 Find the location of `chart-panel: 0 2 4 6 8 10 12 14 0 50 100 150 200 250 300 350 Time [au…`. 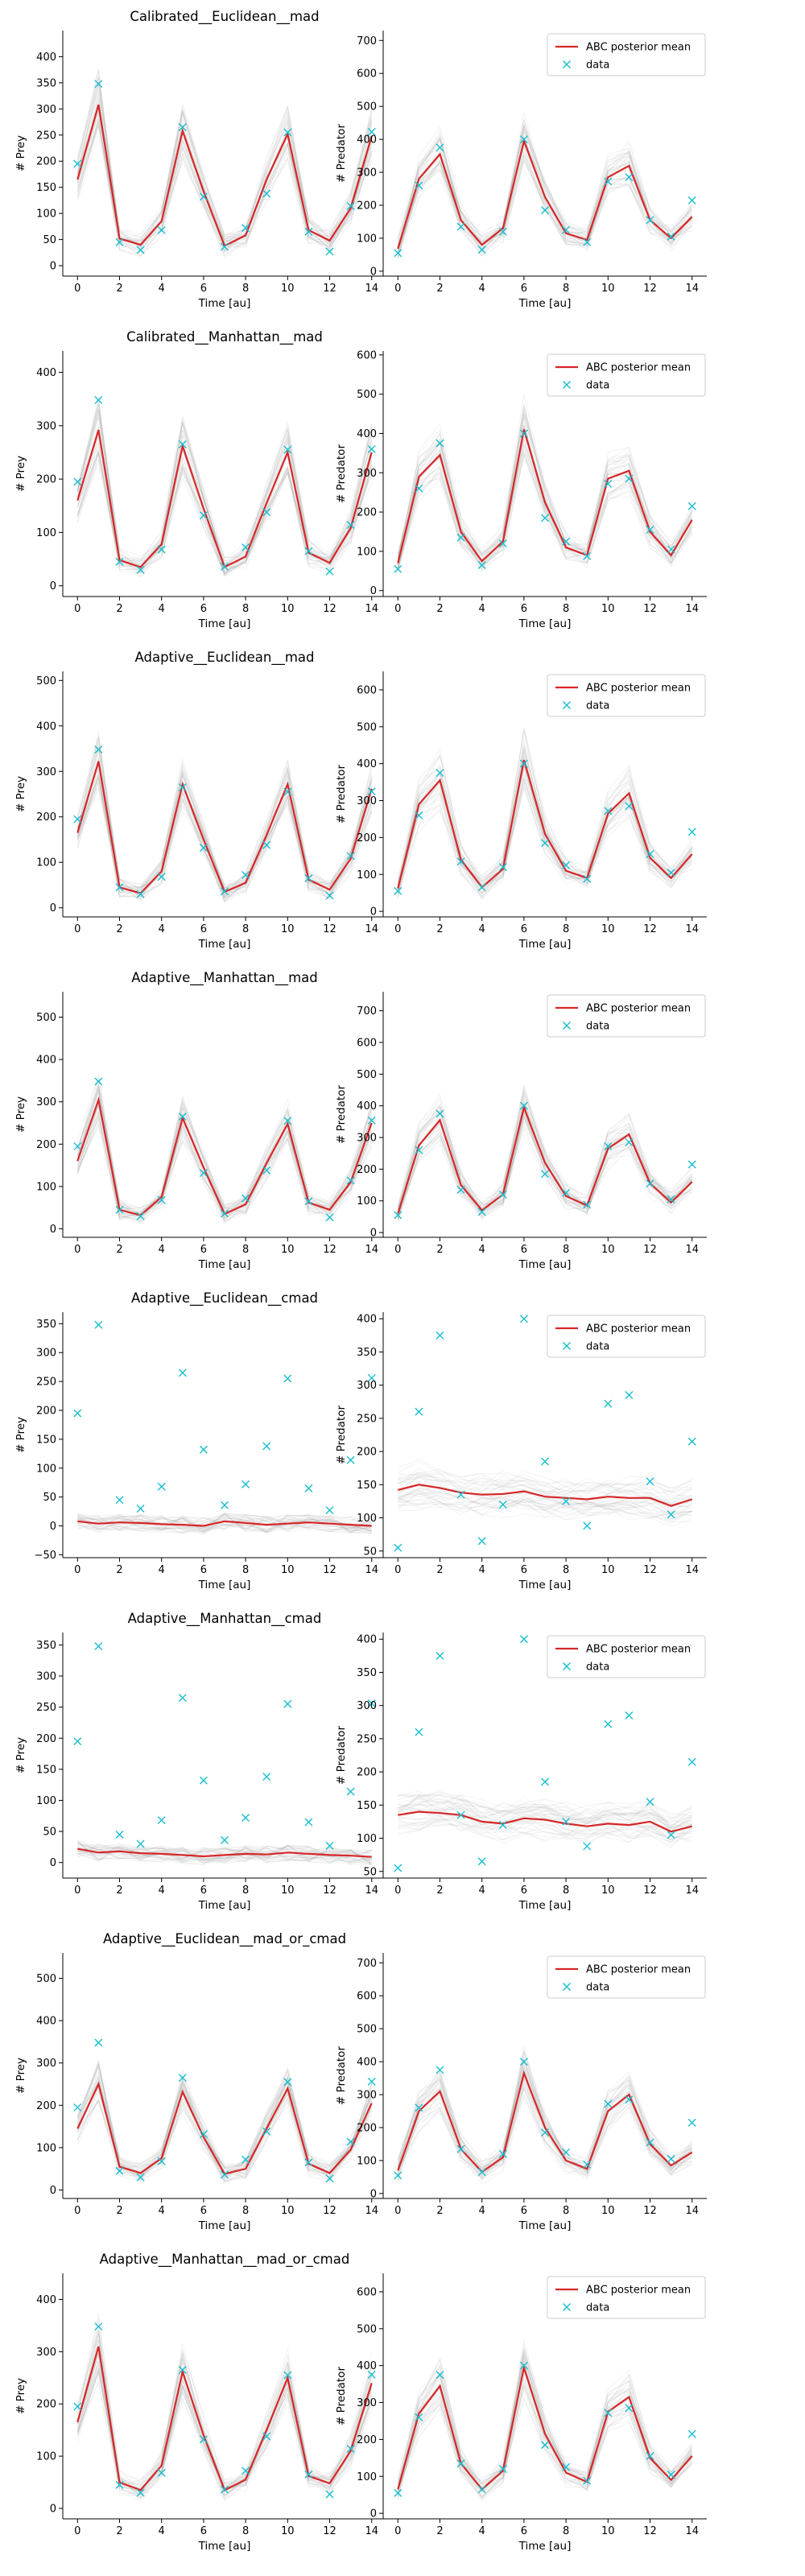

chart-panel: 0 2 4 6 8 10 12 14 0 50 100 150 200 250 300 350 Time [au… is located at coordinates (200, 1762).